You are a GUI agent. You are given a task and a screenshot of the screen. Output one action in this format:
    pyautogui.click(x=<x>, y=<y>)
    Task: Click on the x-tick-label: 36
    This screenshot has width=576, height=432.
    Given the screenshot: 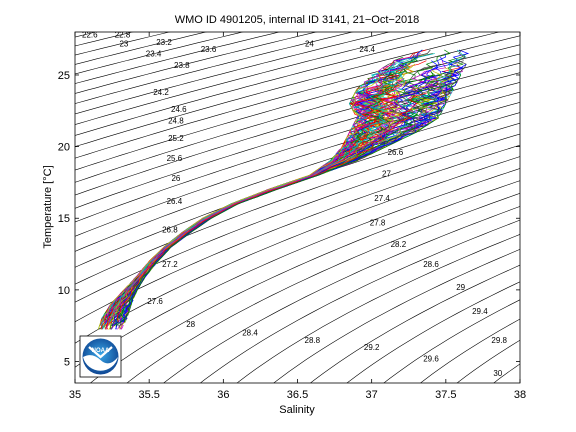 What is the action you would take?
    pyautogui.click(x=223, y=395)
    